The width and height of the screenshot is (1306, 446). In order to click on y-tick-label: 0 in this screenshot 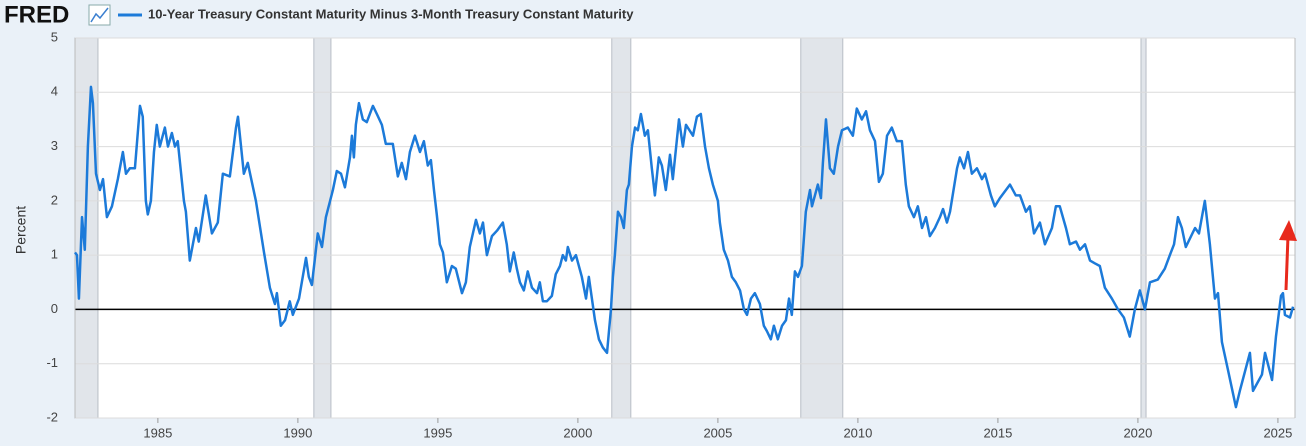, I will do `click(54, 308)`.